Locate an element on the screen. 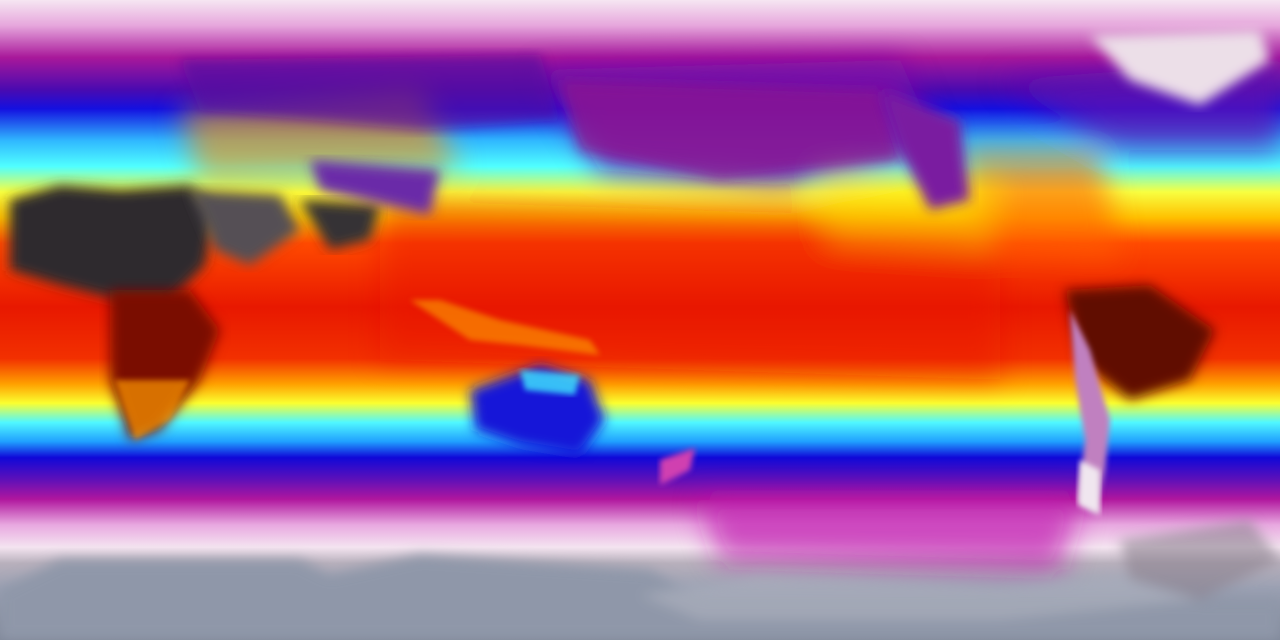 The width and height of the screenshot is (1280, 640). new-zealand is located at coordinates (677, 466).